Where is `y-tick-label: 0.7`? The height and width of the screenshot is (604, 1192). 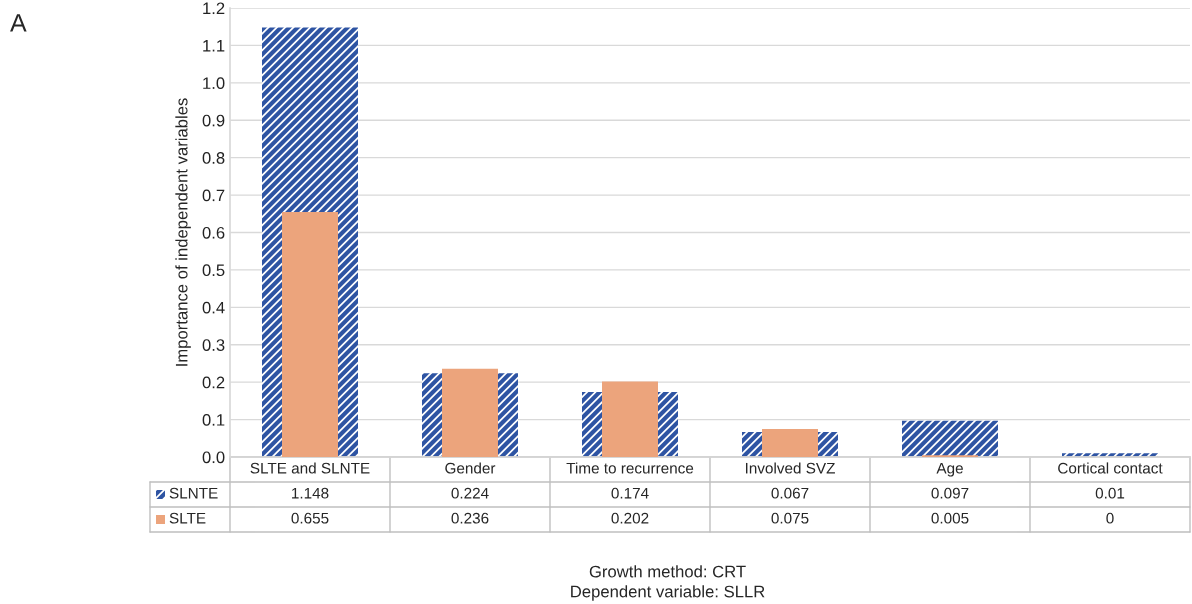
y-tick-label: 0.7 is located at coordinates (213, 195).